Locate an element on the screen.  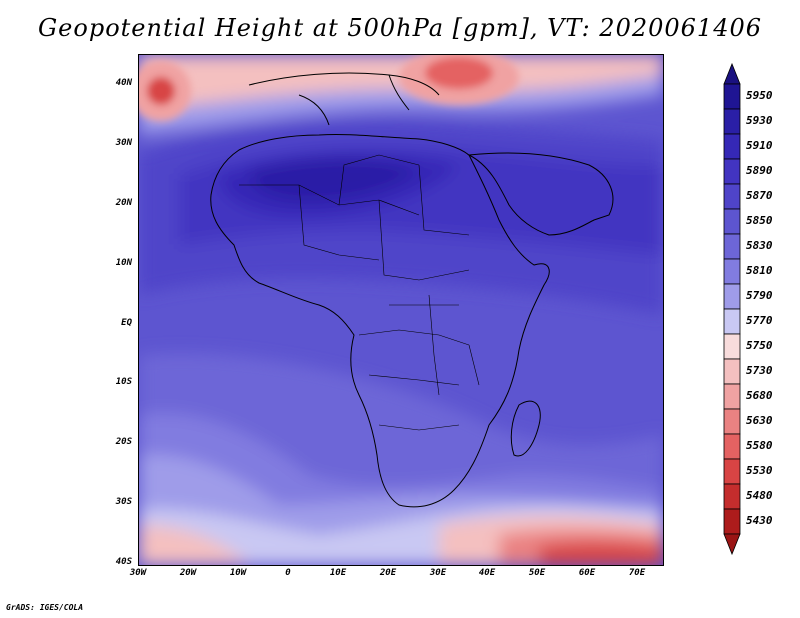
colorbar-level-label: 5530 is located at coordinates (759, 470).